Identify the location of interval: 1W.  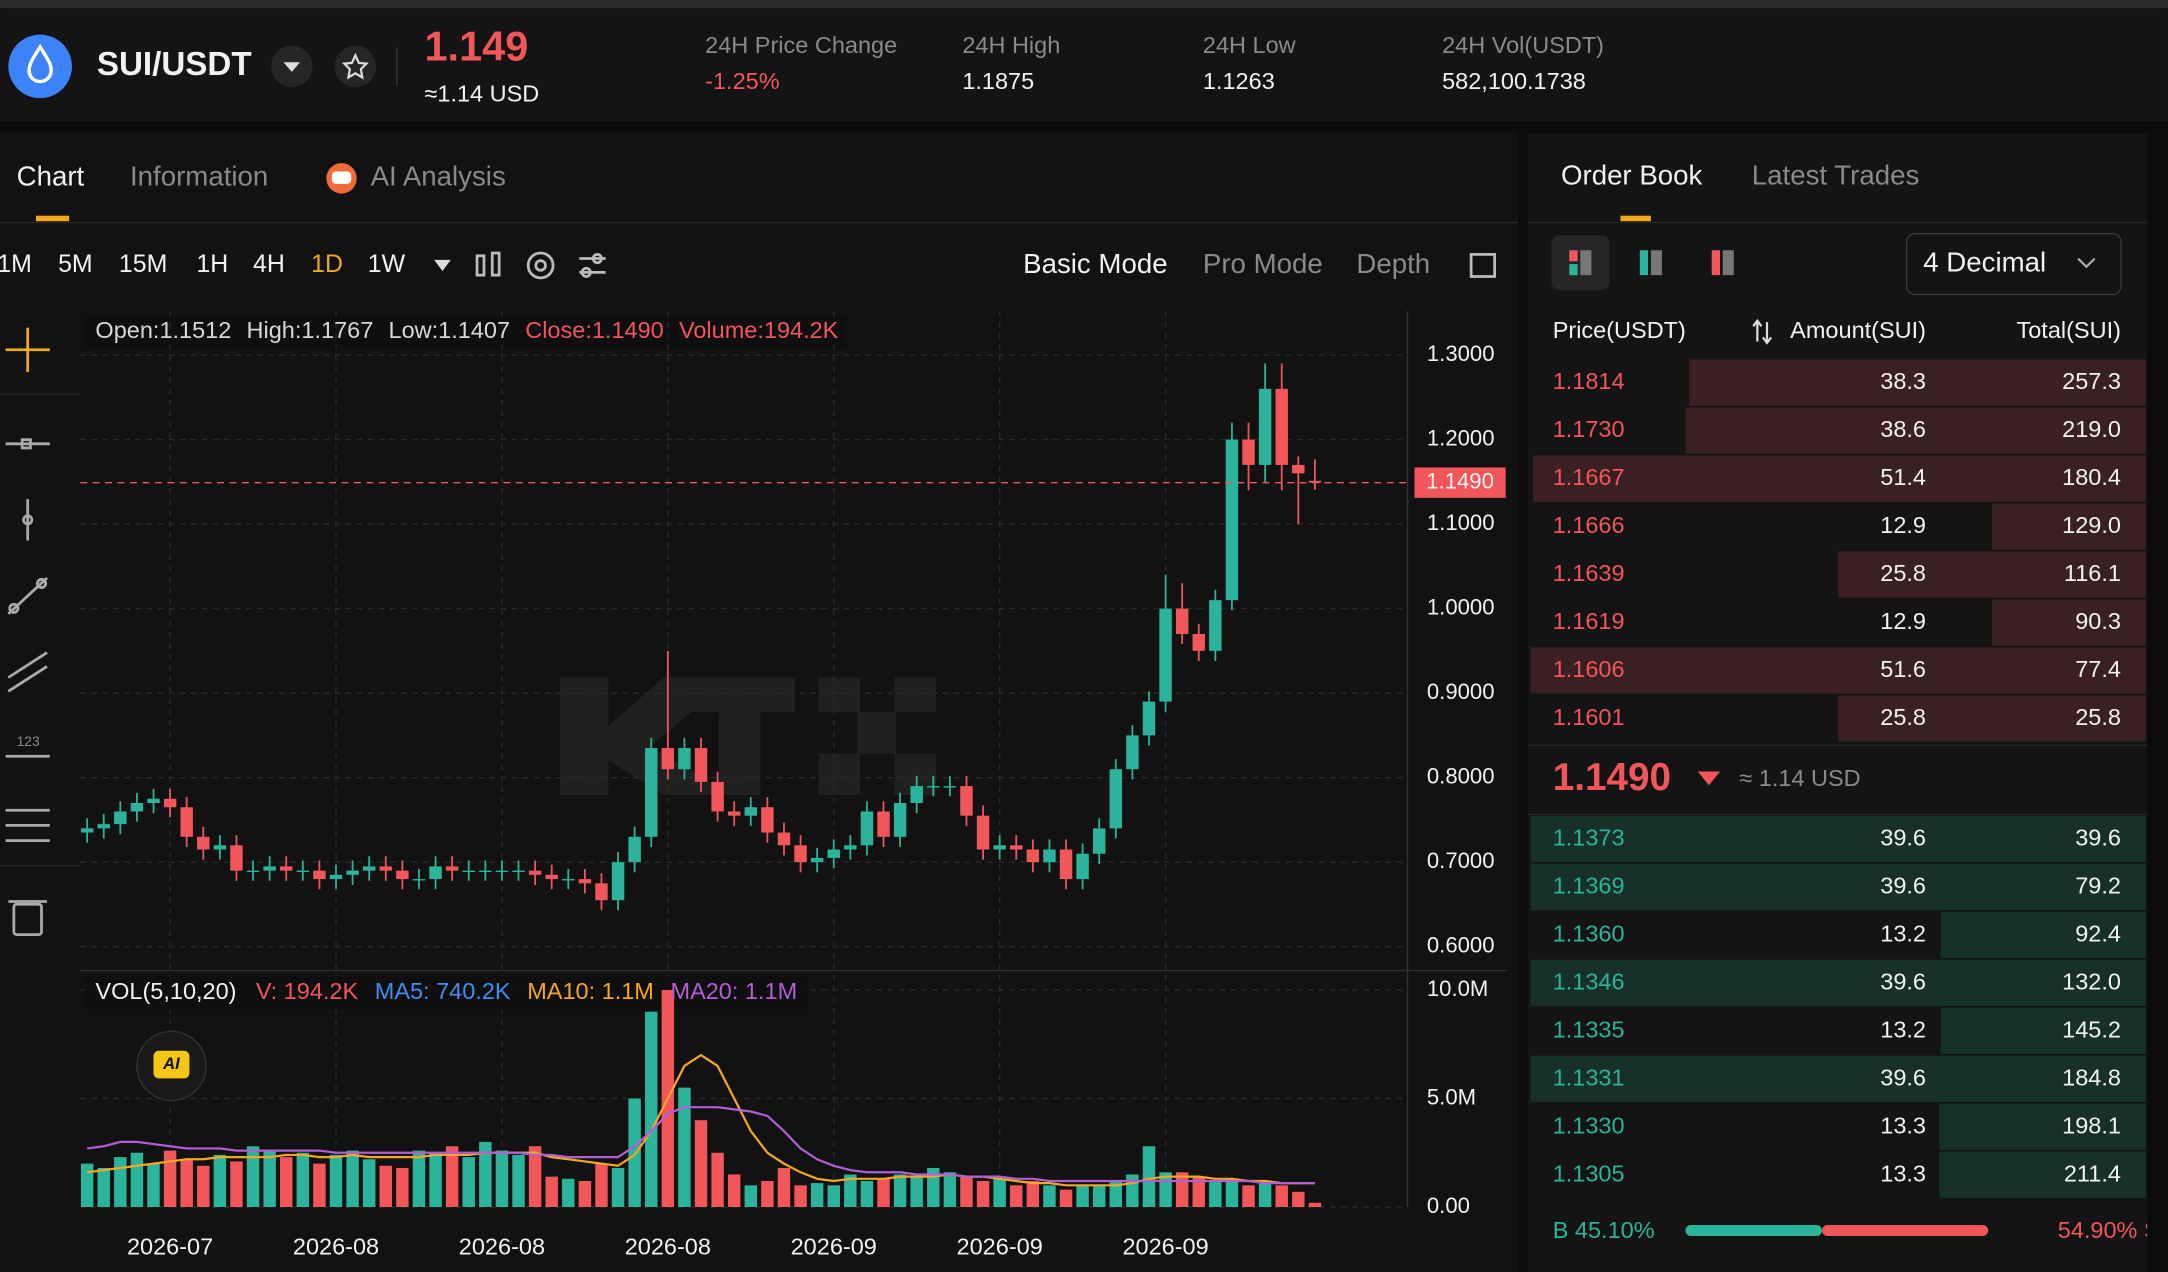
(387, 264).